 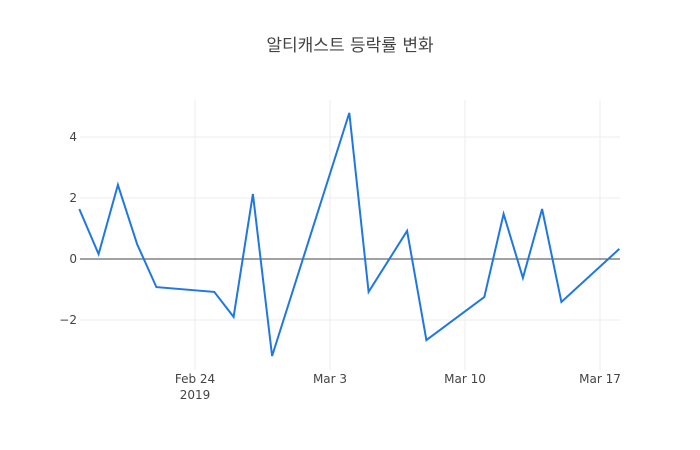 I want to click on y-tick-label: 2, so click(x=73, y=198).